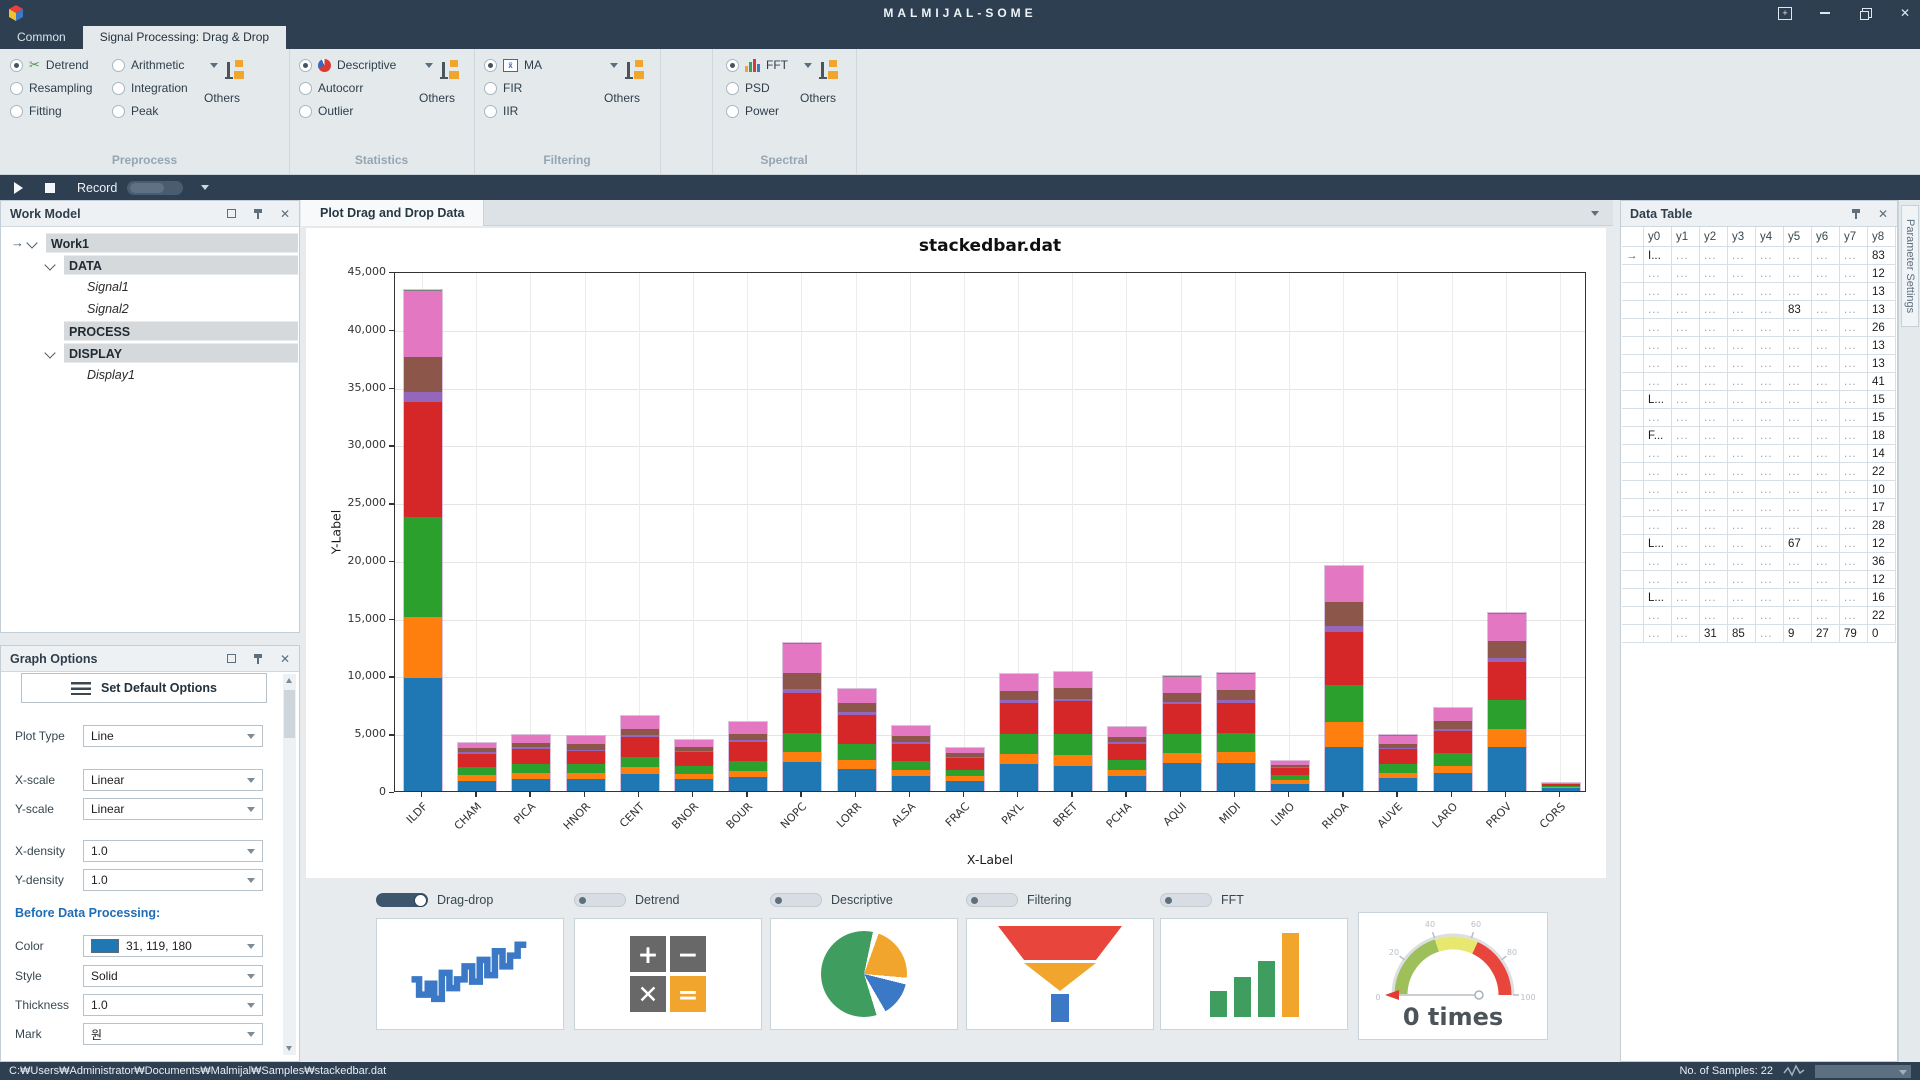  I want to click on stop-icon, so click(50, 187).